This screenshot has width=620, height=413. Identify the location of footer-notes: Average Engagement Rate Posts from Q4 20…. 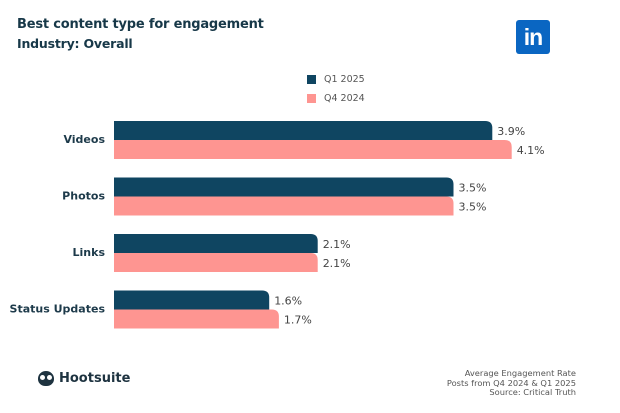
(511, 383).